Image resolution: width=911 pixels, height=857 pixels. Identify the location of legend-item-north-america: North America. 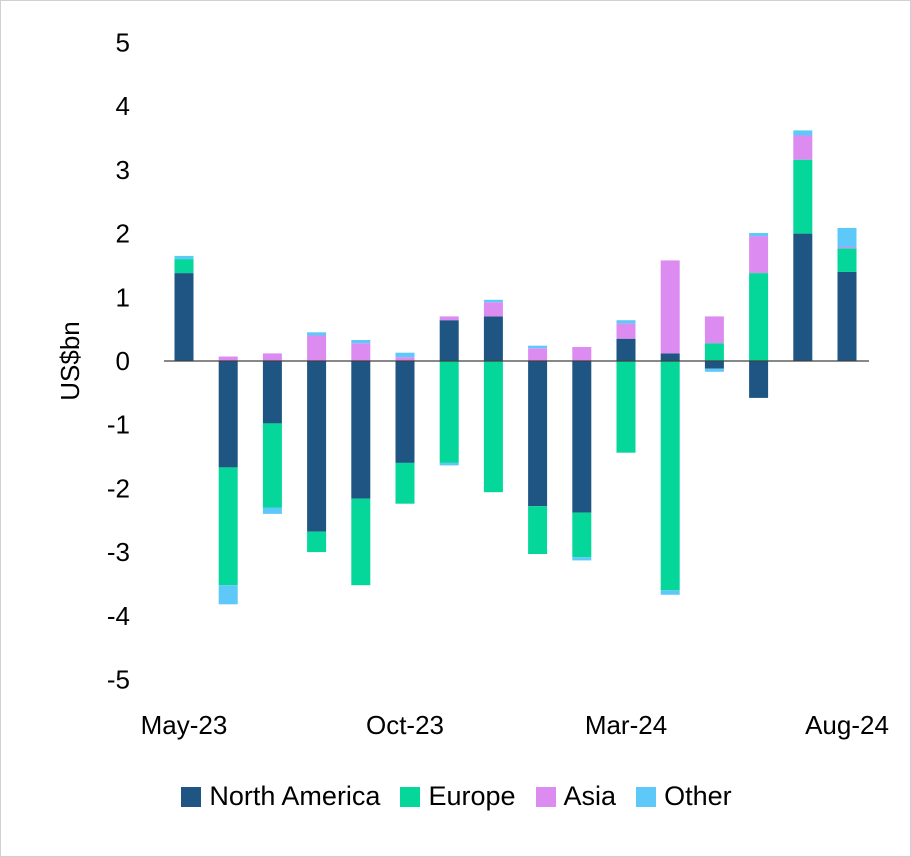
(280, 796).